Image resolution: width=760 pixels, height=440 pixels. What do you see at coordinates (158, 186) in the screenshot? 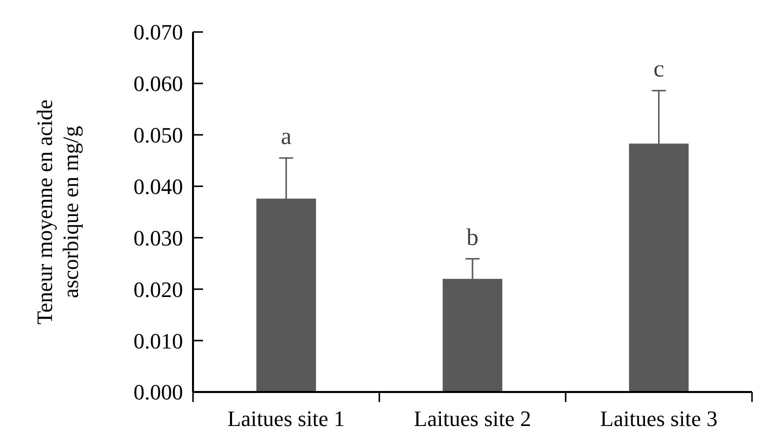
I see `y-tick-label: 0.040` at bounding box center [158, 186].